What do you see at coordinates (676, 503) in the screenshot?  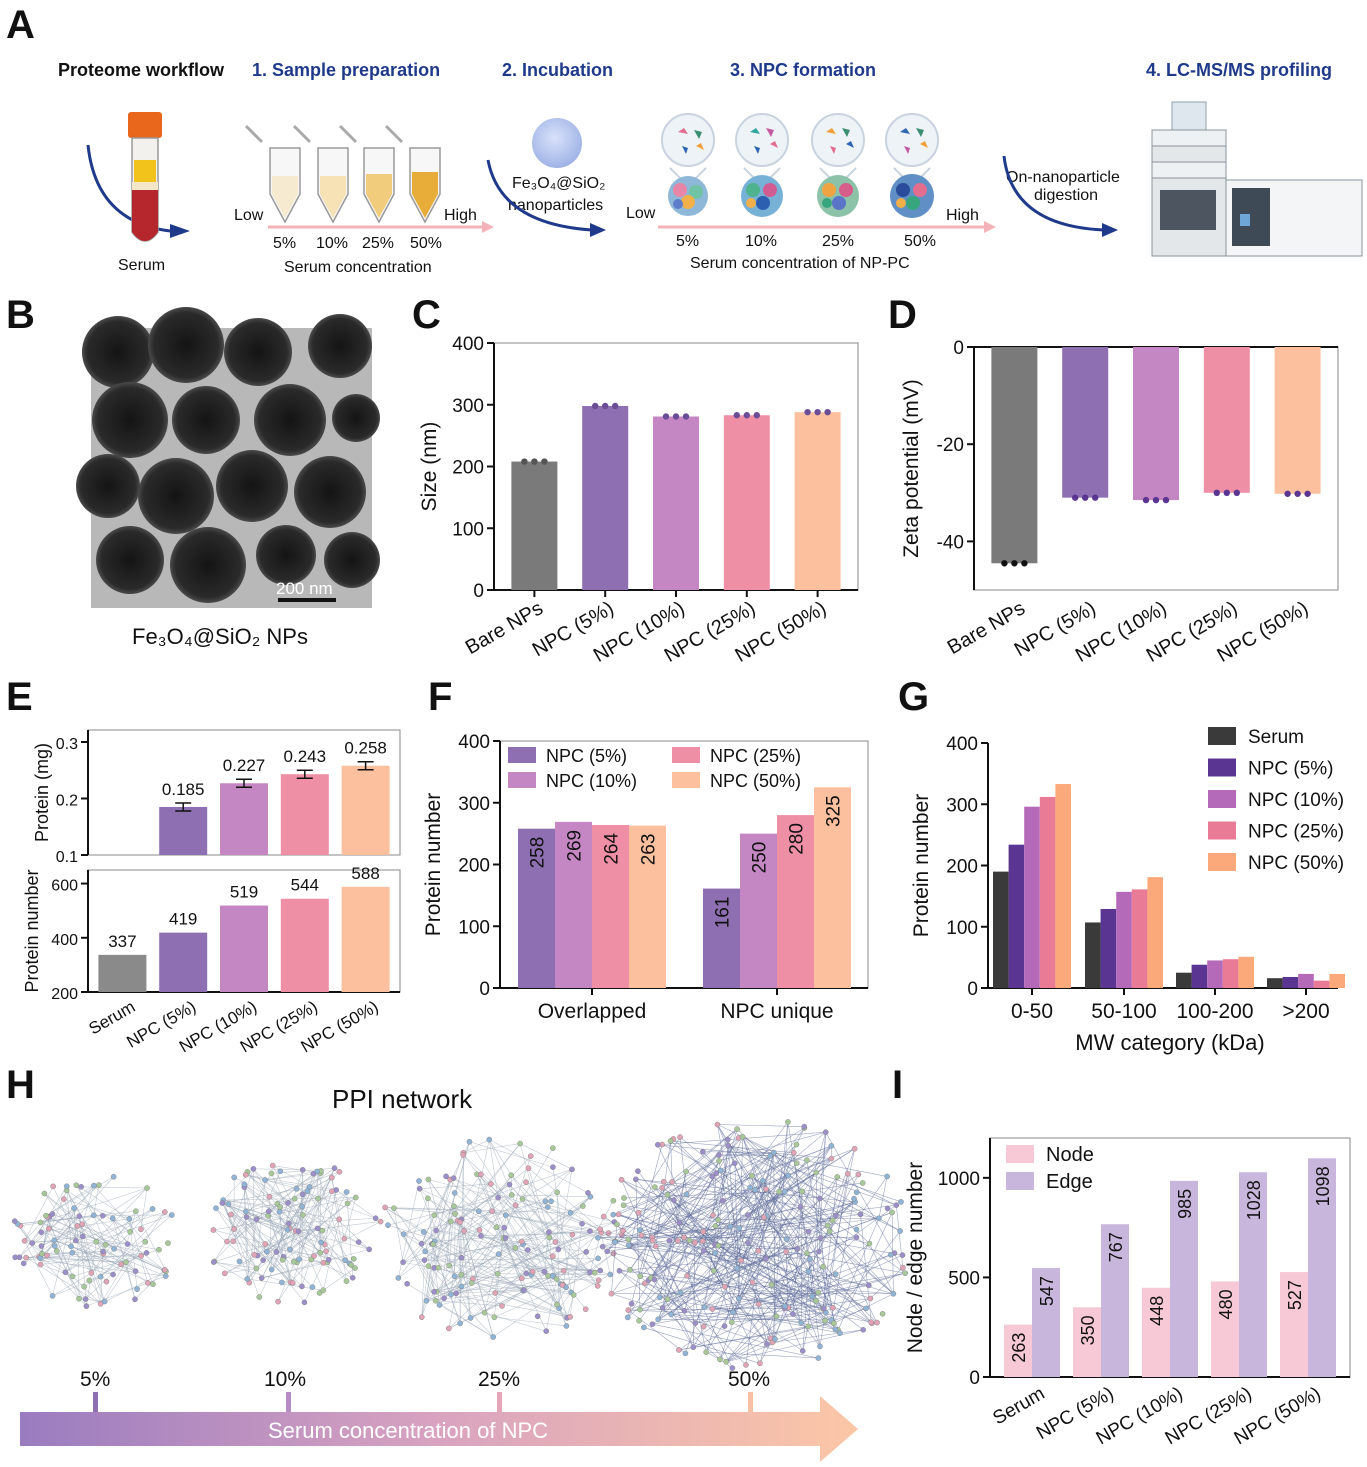 I see `chart-c-bar` at bounding box center [676, 503].